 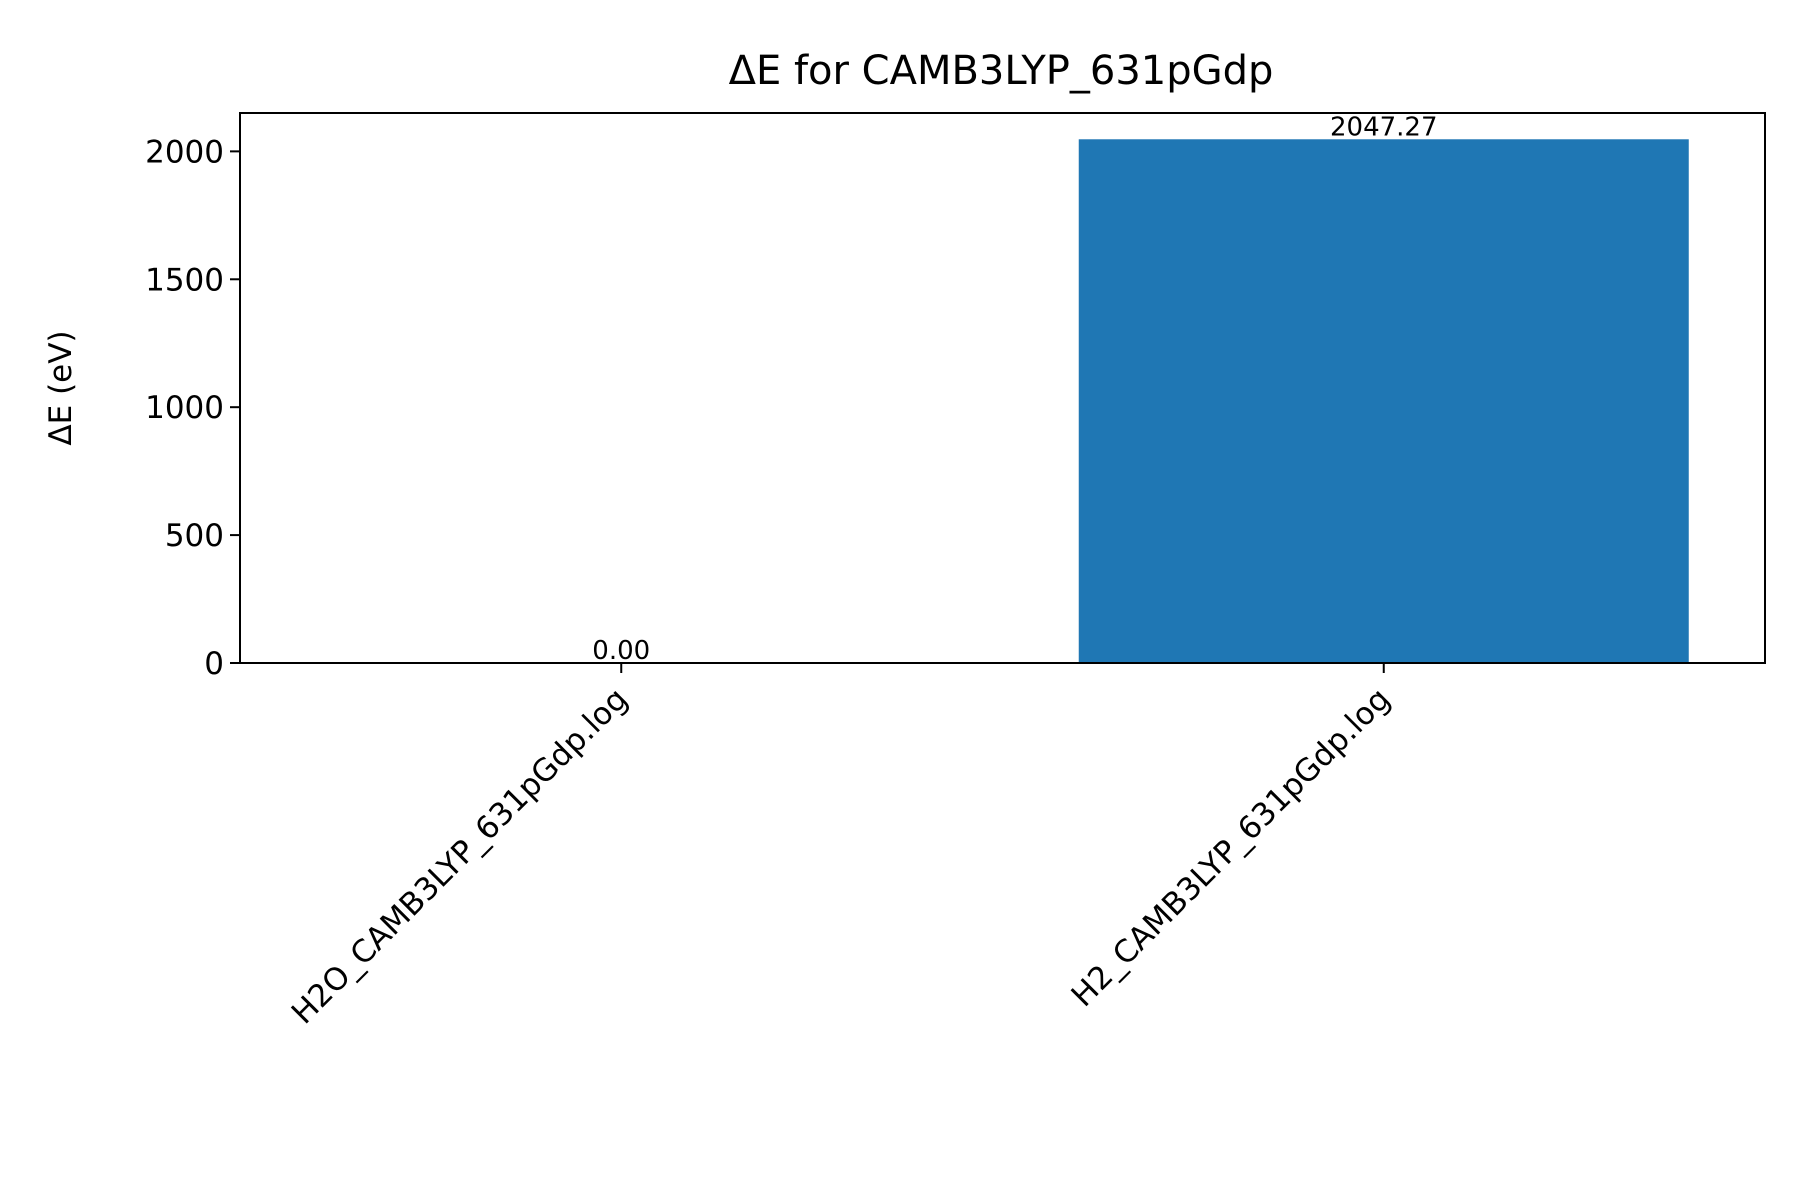 What do you see at coordinates (1231, 847) in the screenshot?
I see `x-tick-label-1: H2_CAMB3LYP_631pGdp.log` at bounding box center [1231, 847].